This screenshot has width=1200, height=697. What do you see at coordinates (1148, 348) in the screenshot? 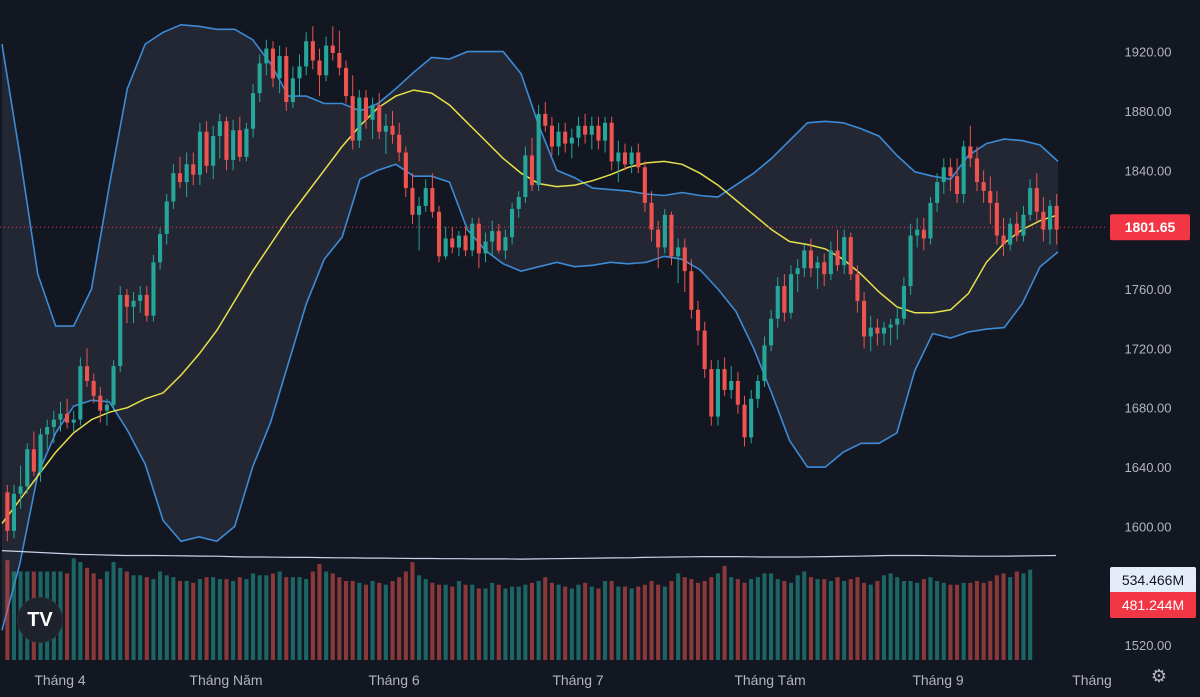
I see `y-tick-label: 1720.00` at bounding box center [1148, 348].